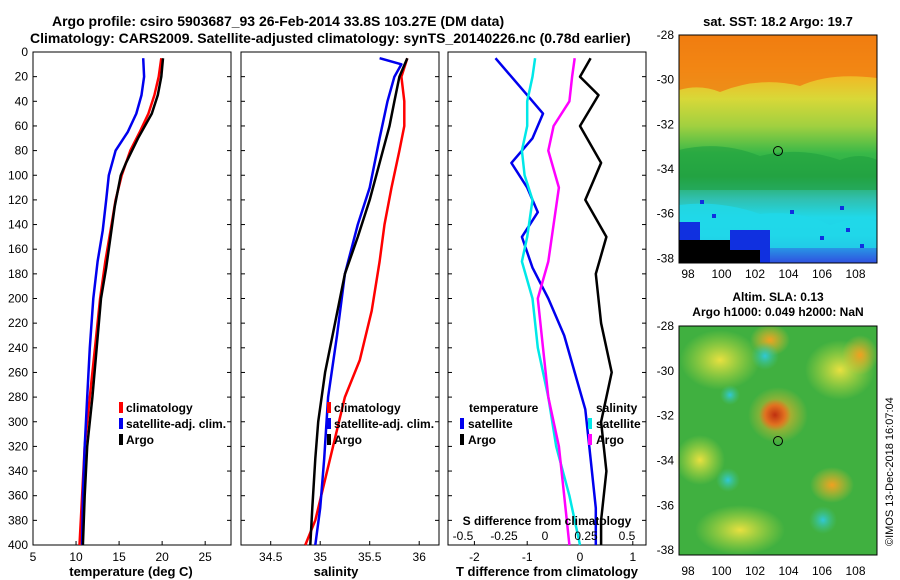 This screenshot has width=900, height=580. I want to click on lon-label: 100, so click(721, 274).